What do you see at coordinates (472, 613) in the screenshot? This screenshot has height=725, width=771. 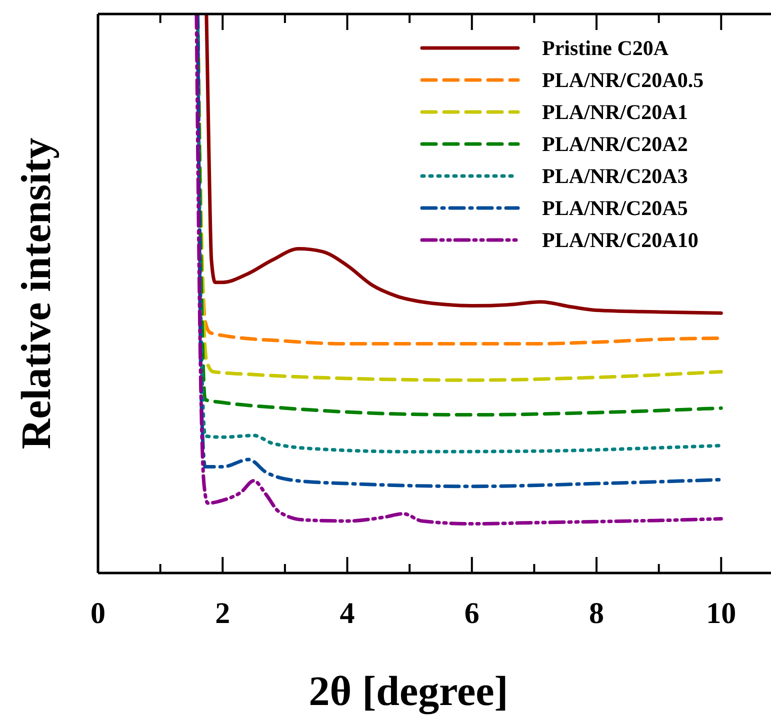 I see `x-tick-label: 6` at bounding box center [472, 613].